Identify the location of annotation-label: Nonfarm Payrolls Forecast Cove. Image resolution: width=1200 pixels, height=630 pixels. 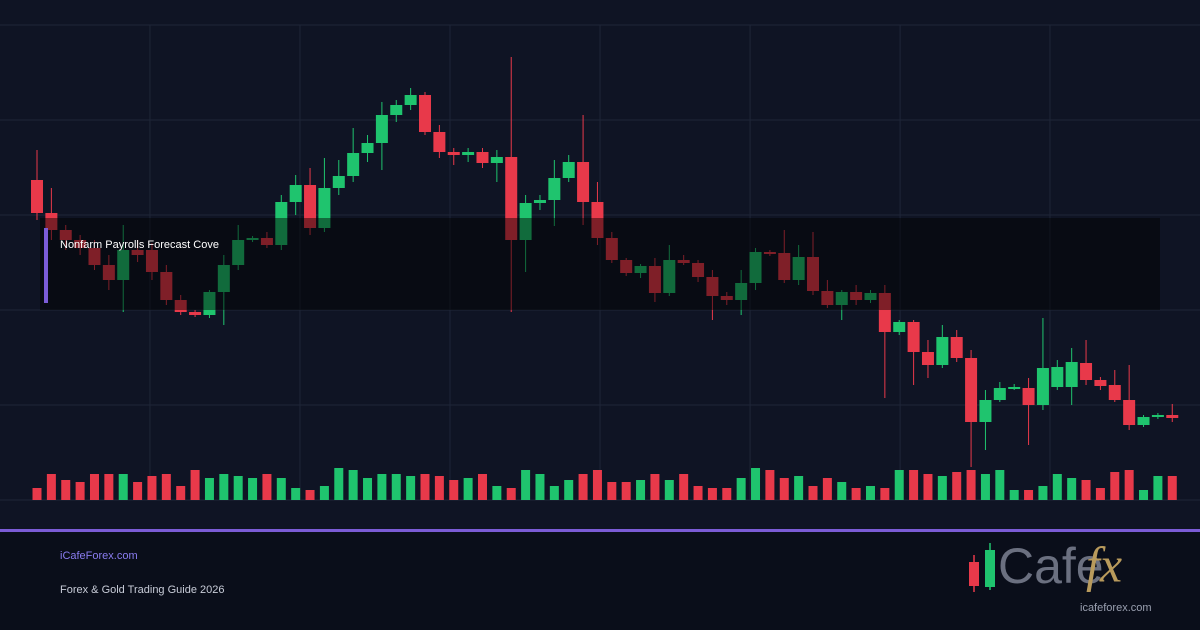
(139, 245).